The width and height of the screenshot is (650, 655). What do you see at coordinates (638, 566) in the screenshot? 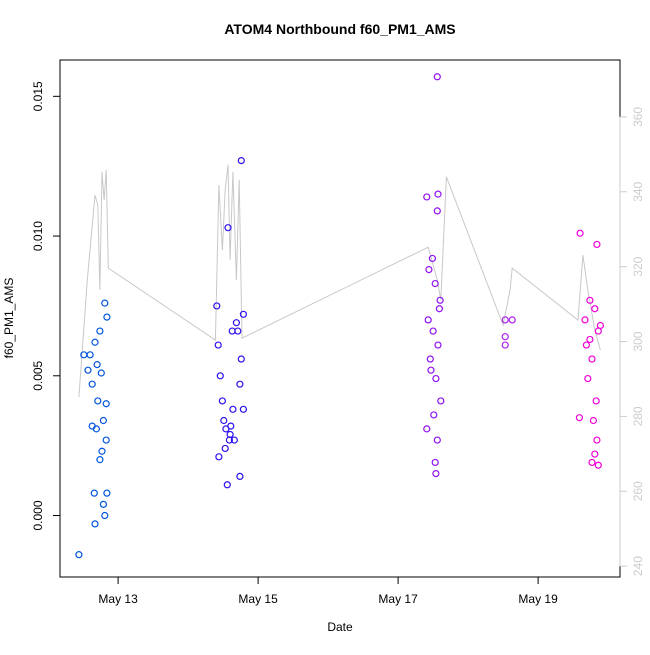
I see `y2-tick-label: 240` at bounding box center [638, 566].